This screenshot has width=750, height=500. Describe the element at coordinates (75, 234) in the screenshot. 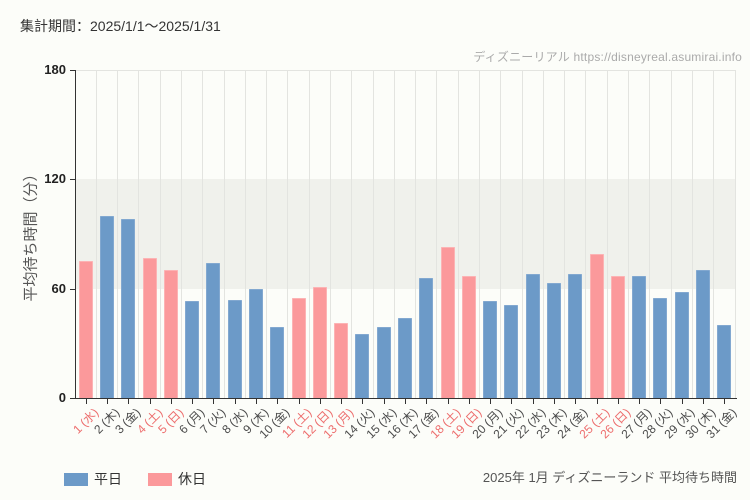

I see `y-axis-line` at that location.